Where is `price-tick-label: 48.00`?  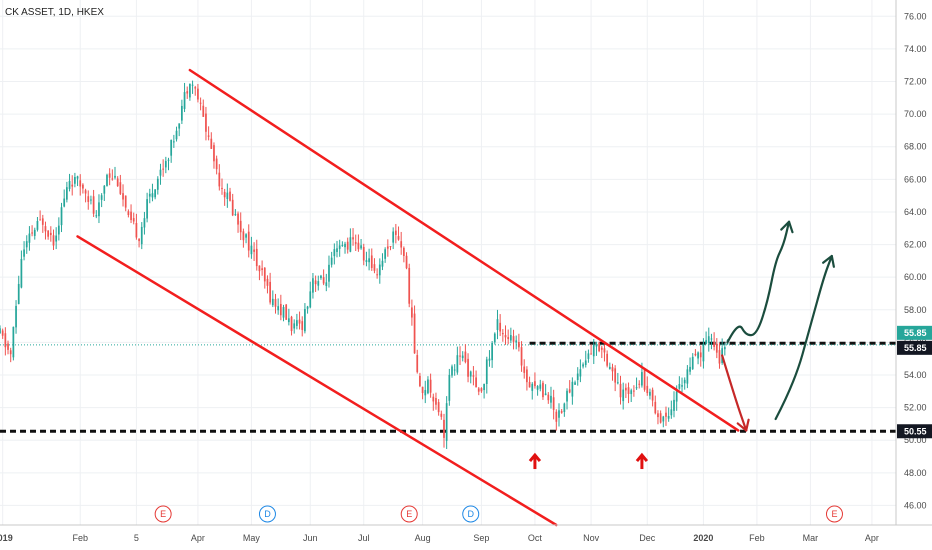
price-tick-label: 48.00 is located at coordinates (915, 473).